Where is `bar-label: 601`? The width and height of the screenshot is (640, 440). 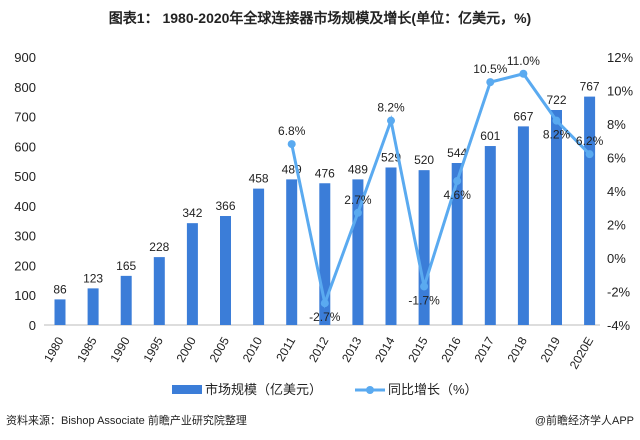 bar-label: 601 is located at coordinates (490, 136).